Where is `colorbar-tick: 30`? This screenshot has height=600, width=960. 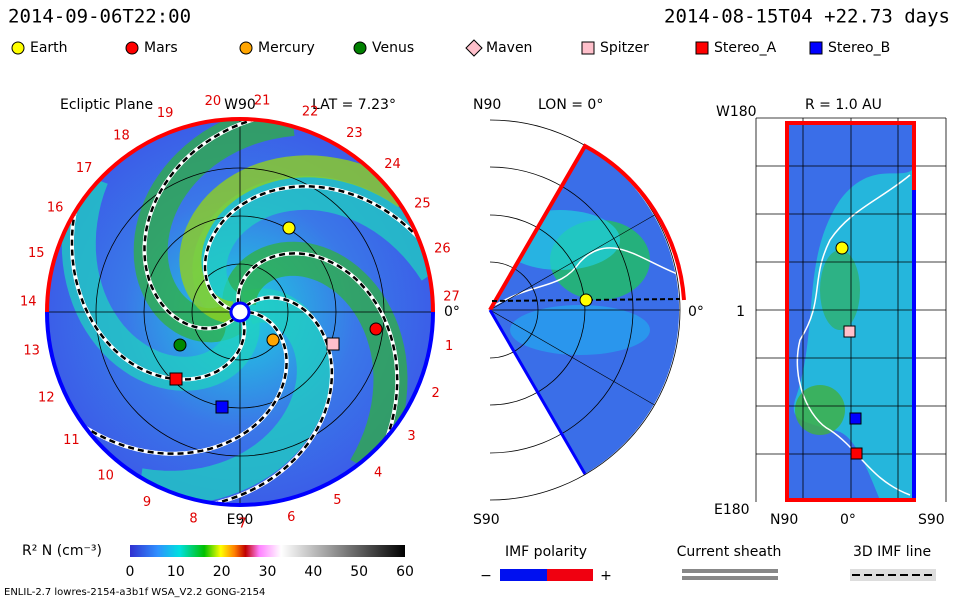
colorbar-tick: 30 is located at coordinates (268, 572).